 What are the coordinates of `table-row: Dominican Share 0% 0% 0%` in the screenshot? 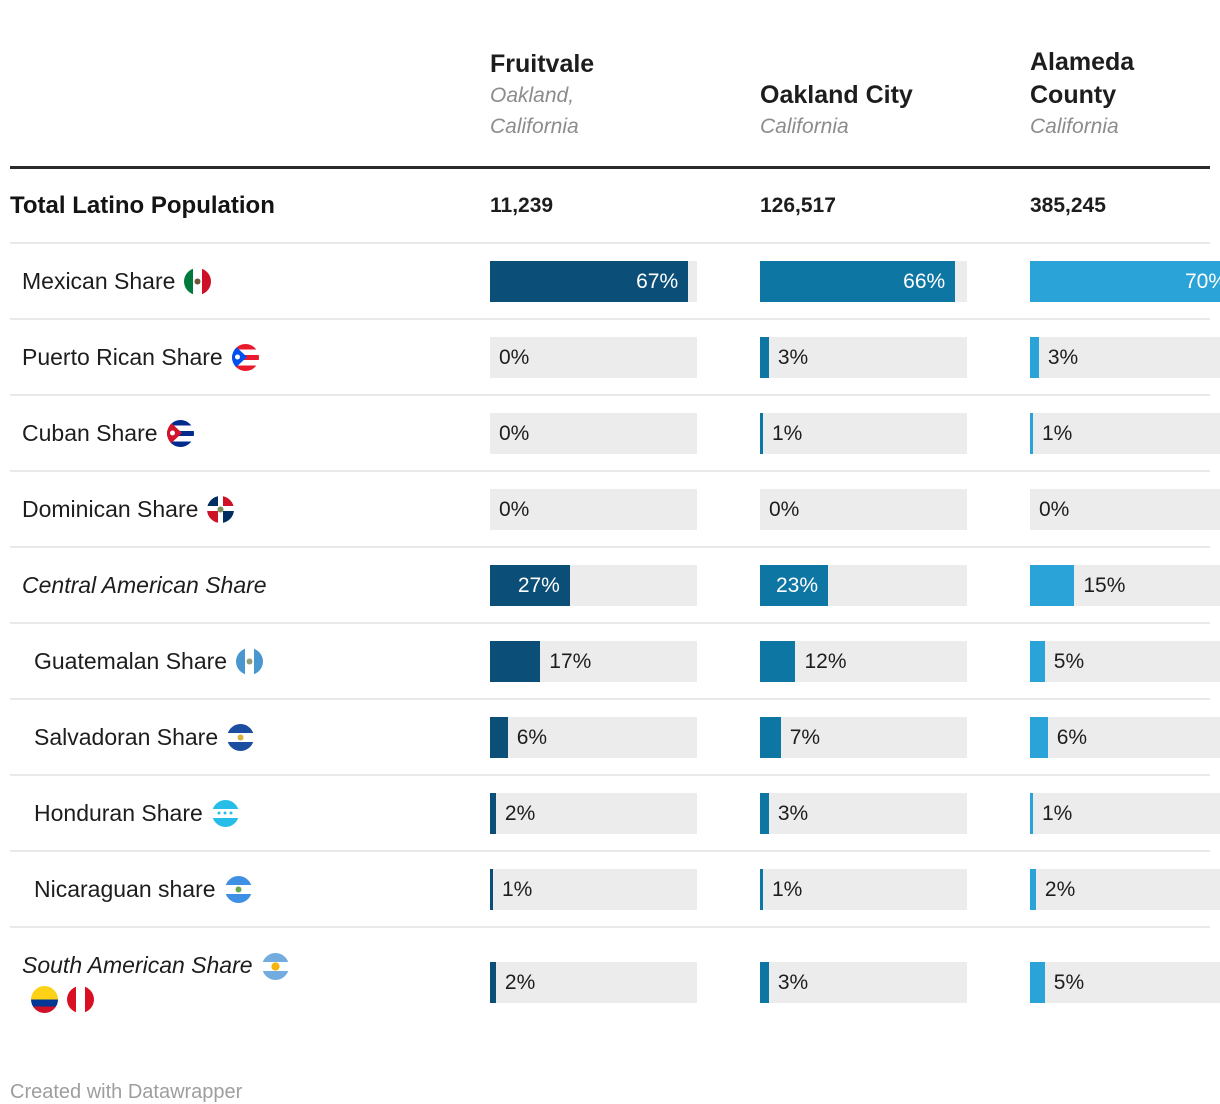 It's located at (615, 510).